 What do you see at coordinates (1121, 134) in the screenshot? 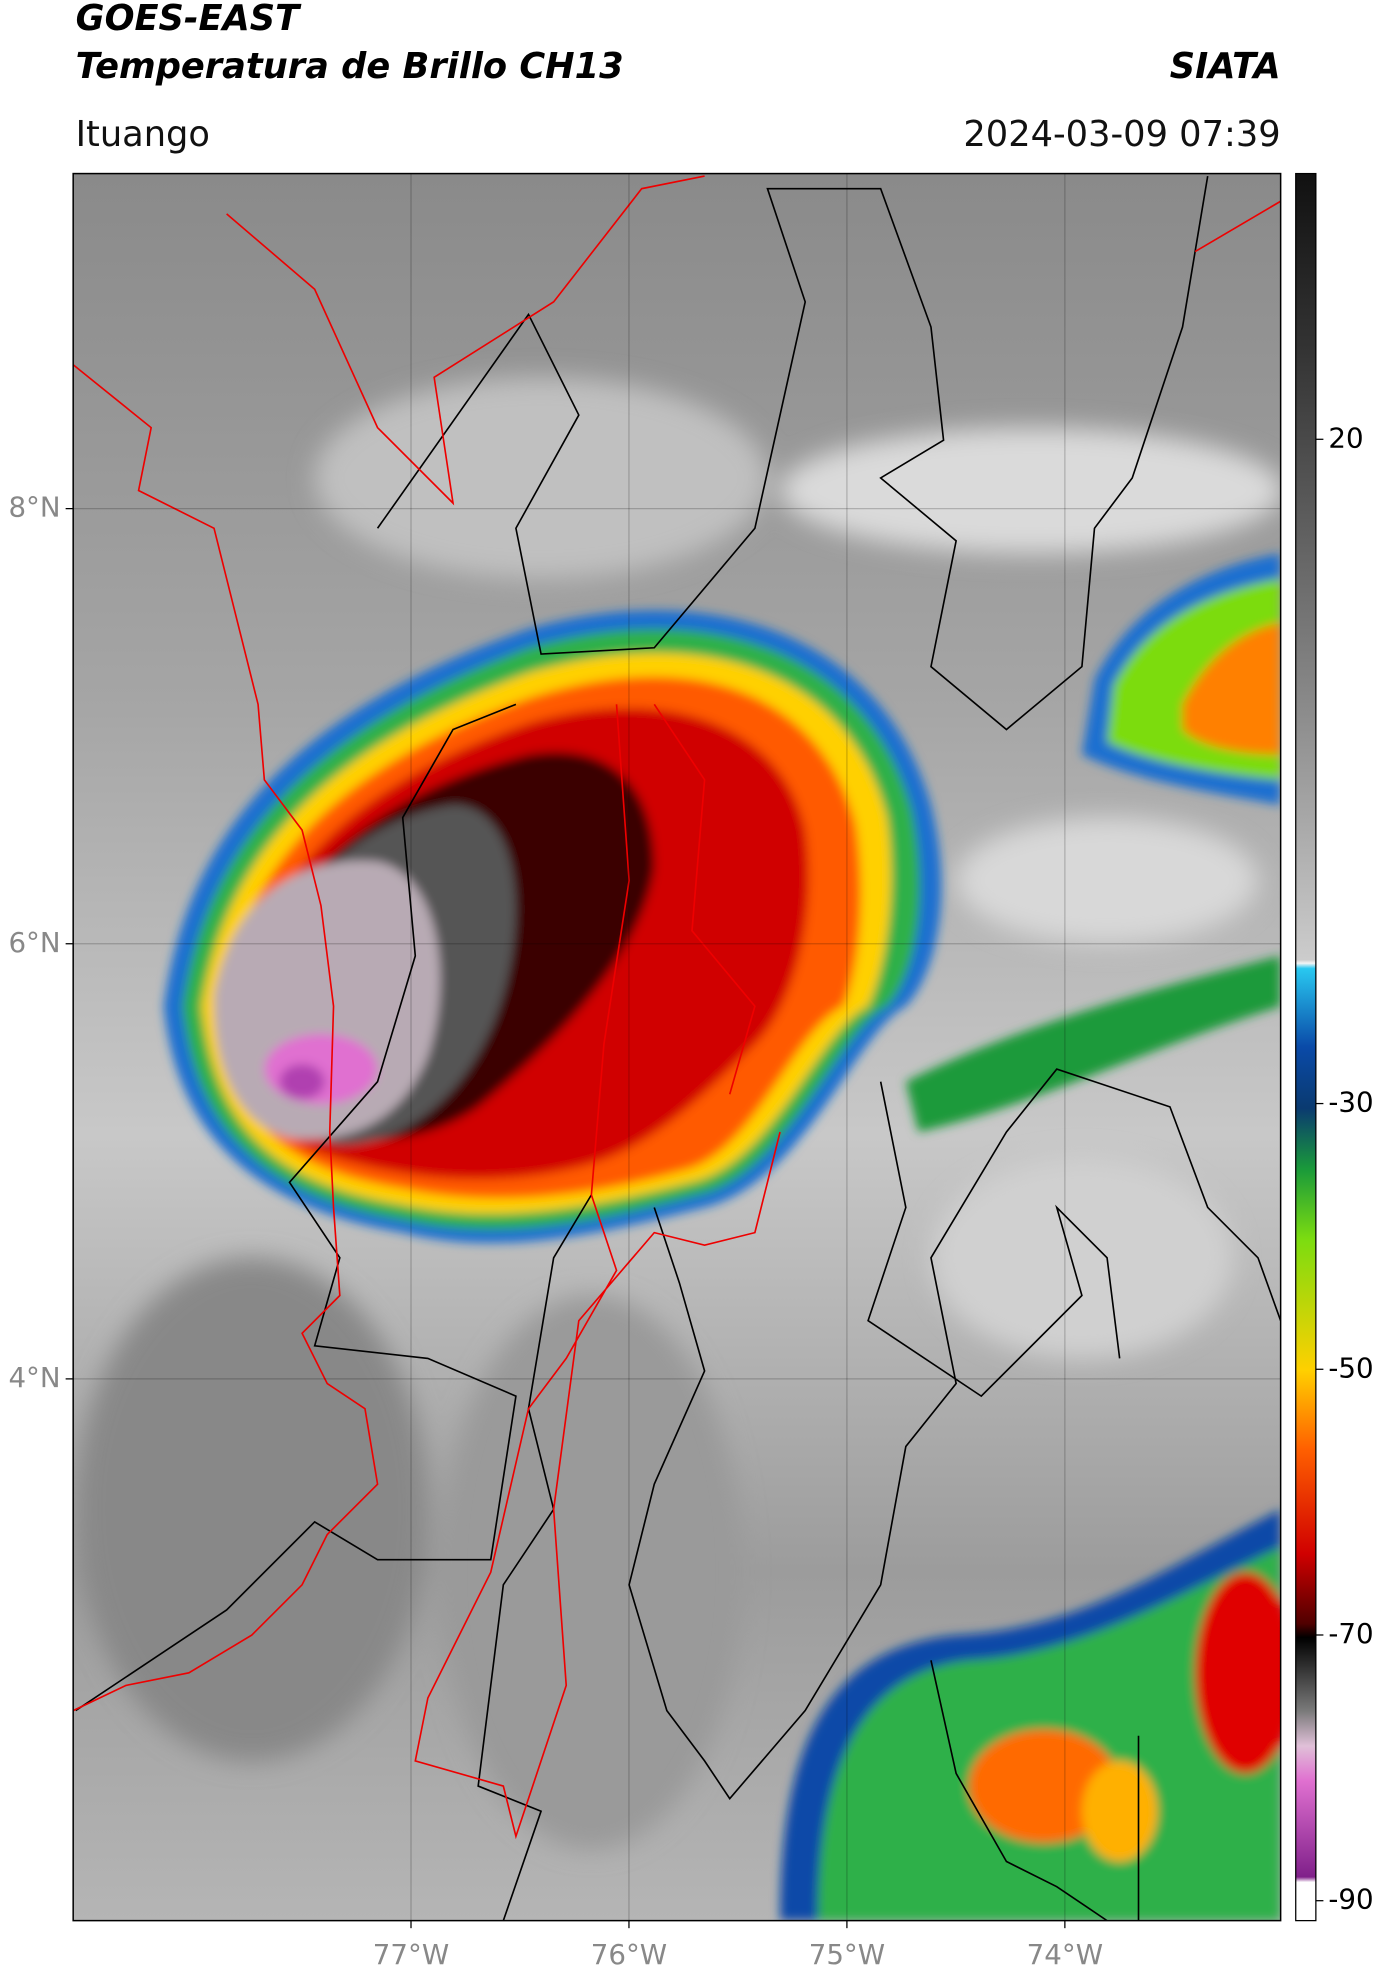
I see `timestamp: 2024-03-09 07:39` at bounding box center [1121, 134].